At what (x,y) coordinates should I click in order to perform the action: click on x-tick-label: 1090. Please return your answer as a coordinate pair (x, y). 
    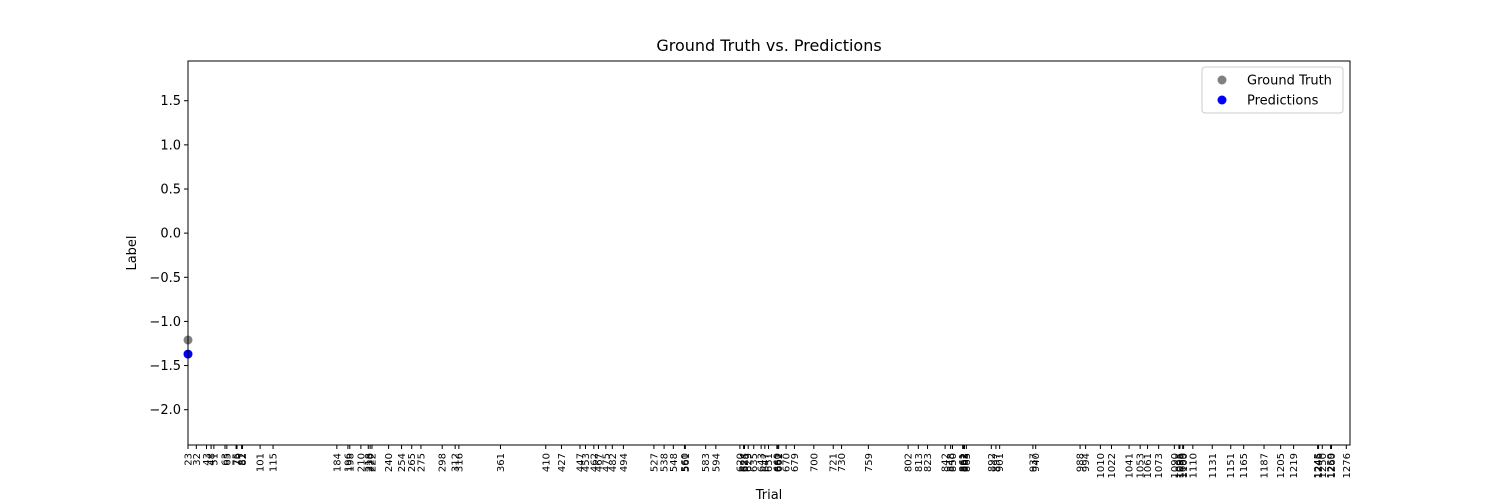
    Looking at the image, I should click on (1175, 465).